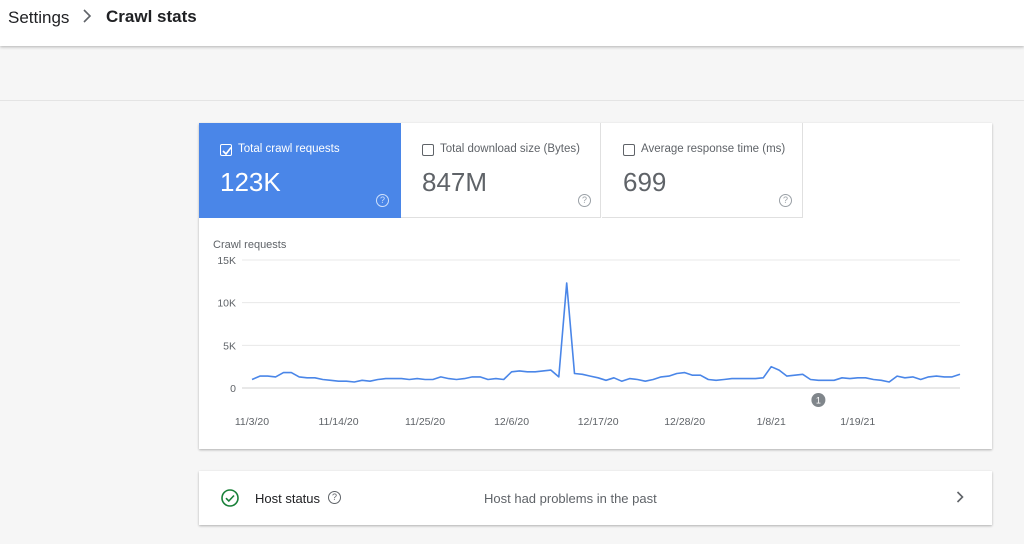  Describe the element at coordinates (511, 422) in the screenshot. I see `x-tick-label: 12/6/20` at that location.